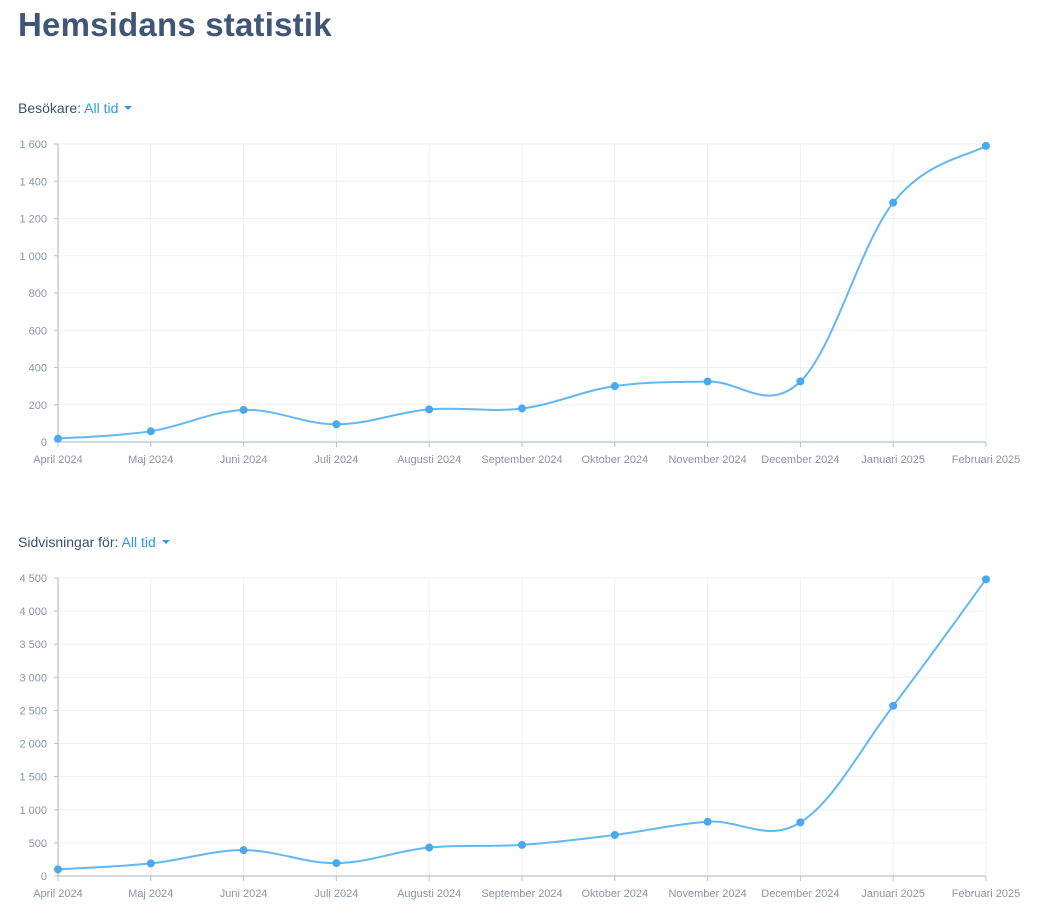  I want to click on y-tick-label: 500, so click(38, 844).